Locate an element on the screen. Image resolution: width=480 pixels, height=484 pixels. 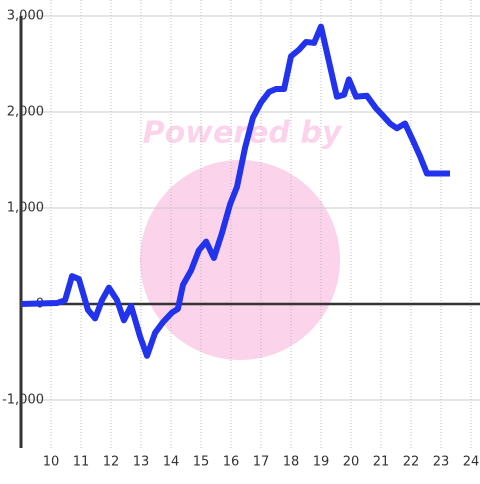
x-tick-label: 24 is located at coordinates (471, 462).